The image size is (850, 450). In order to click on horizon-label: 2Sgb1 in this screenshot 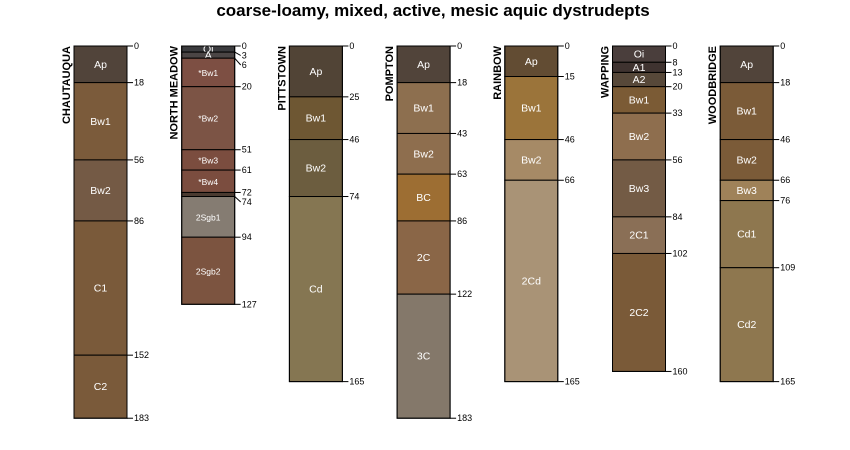, I will do `click(208, 217)`.